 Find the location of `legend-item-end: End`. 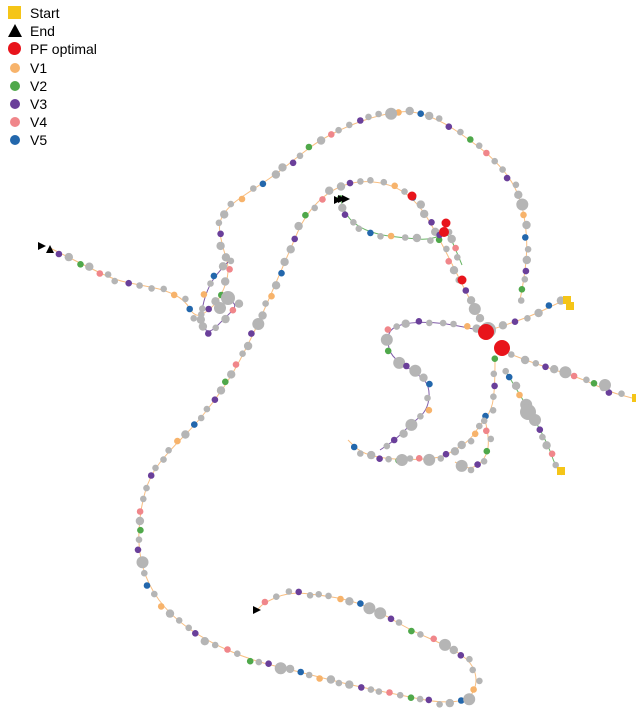

legend-item-end: End is located at coordinates (52, 31).